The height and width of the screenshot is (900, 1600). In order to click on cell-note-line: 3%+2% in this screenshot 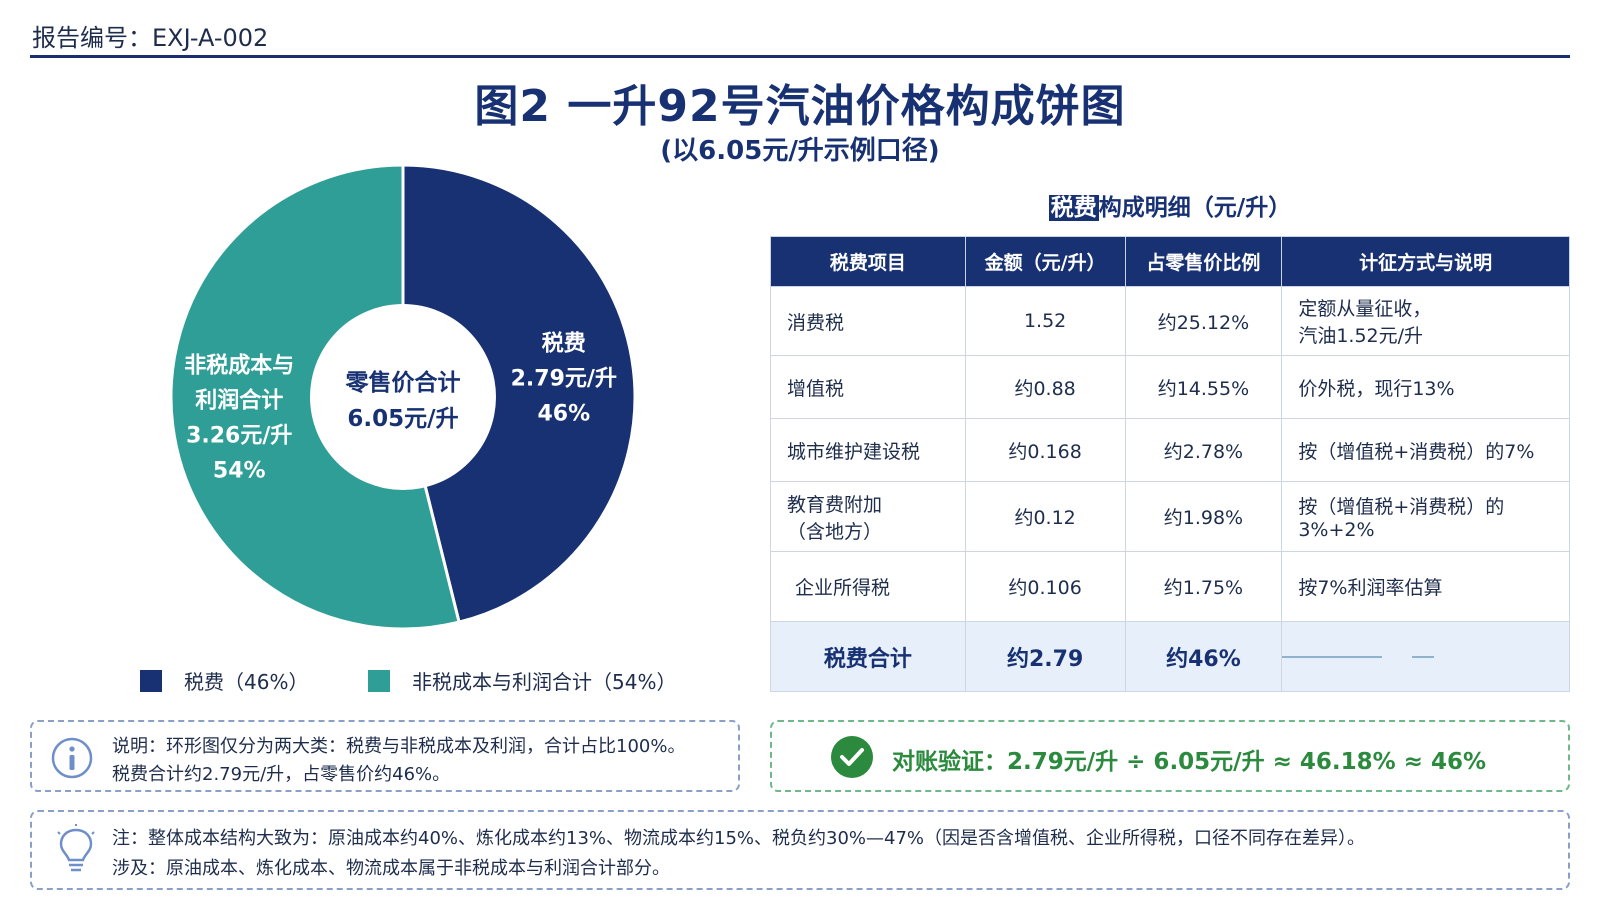, I will do `click(1336, 530)`.